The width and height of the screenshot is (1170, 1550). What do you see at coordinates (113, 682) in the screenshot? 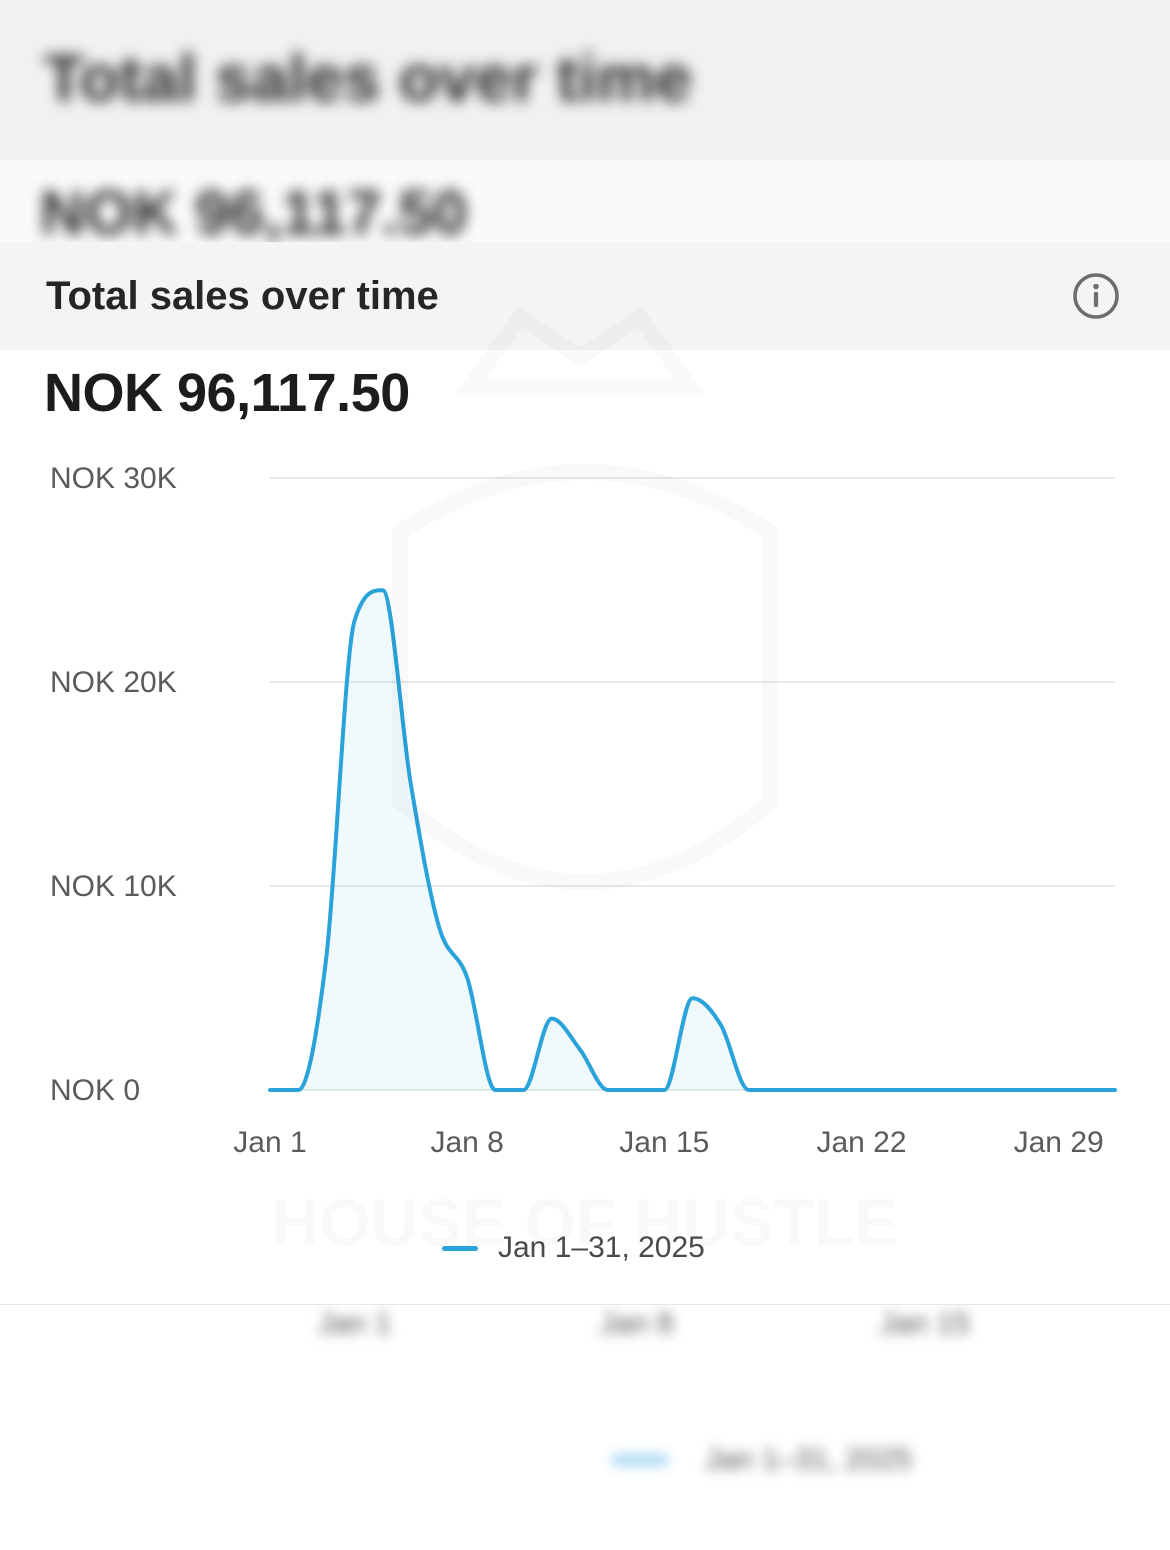
I see `y-tick-label: NOK 20K` at bounding box center [113, 682].